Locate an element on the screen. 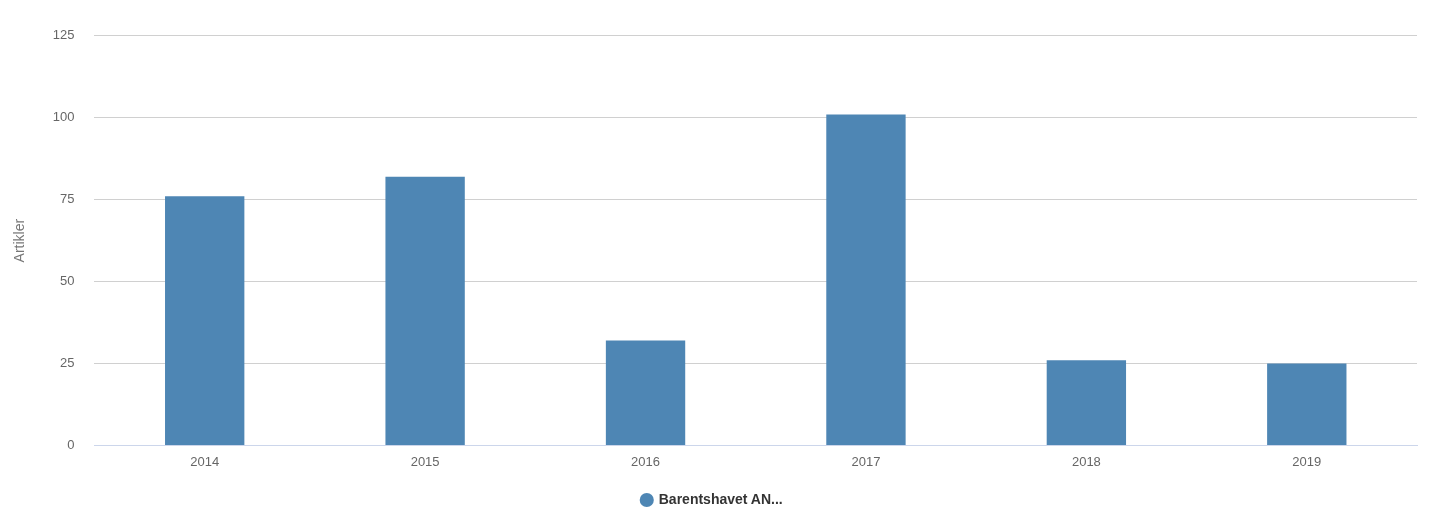 Image resolution: width=1435 pixels, height=525 pixels. y-tick-label: 125 is located at coordinates (63, 35).